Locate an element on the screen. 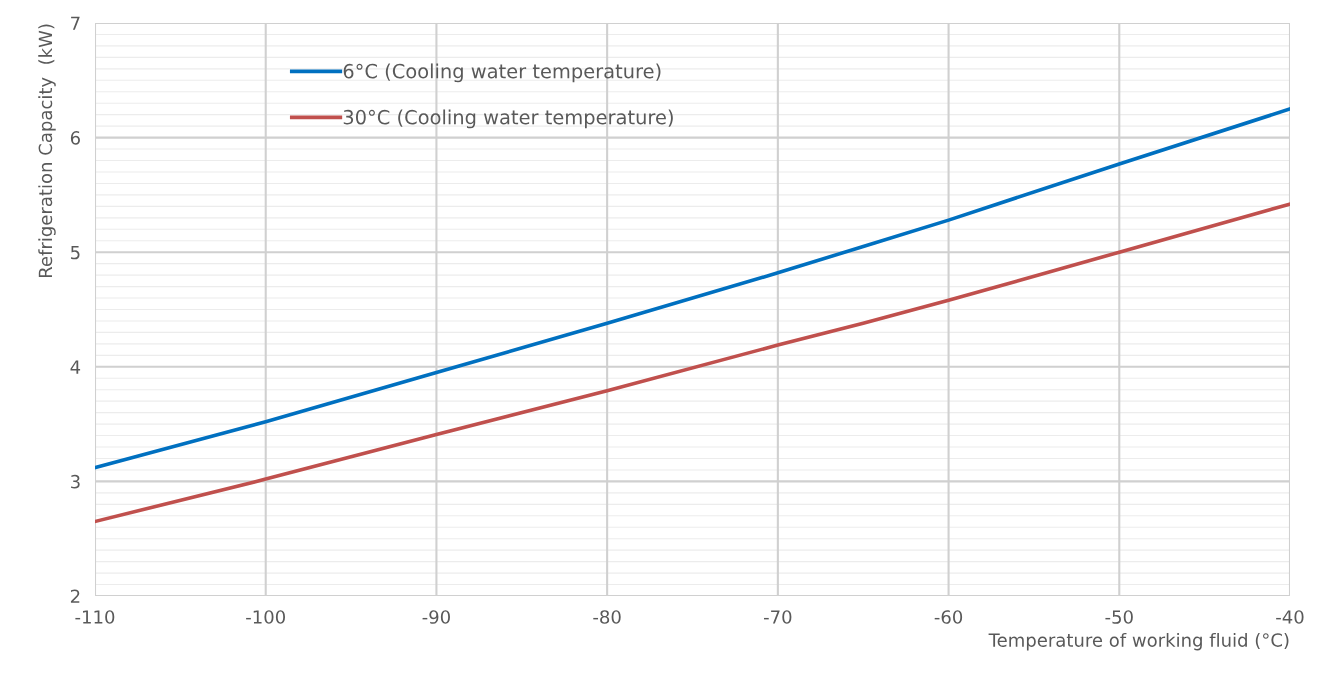 This screenshot has height=677, width=1318. x-tick-label: -100 is located at coordinates (265, 617).